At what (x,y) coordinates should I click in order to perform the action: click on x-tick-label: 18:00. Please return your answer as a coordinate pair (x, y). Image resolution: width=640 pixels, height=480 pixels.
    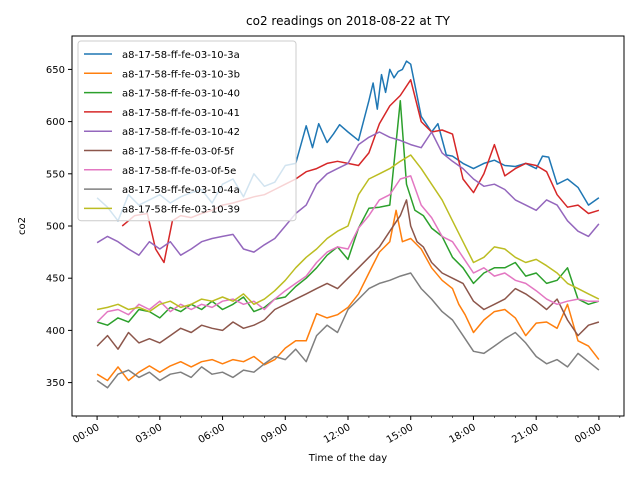
    Looking at the image, I should click on (462, 434).